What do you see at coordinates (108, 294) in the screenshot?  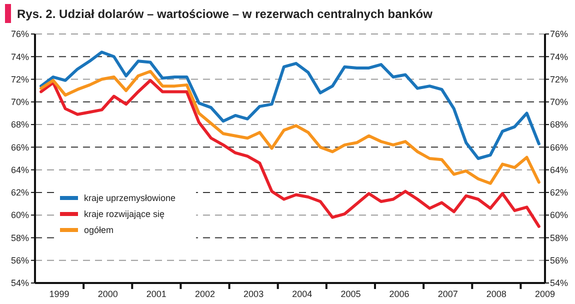 I see `x-tick-label: 2000` at bounding box center [108, 294].